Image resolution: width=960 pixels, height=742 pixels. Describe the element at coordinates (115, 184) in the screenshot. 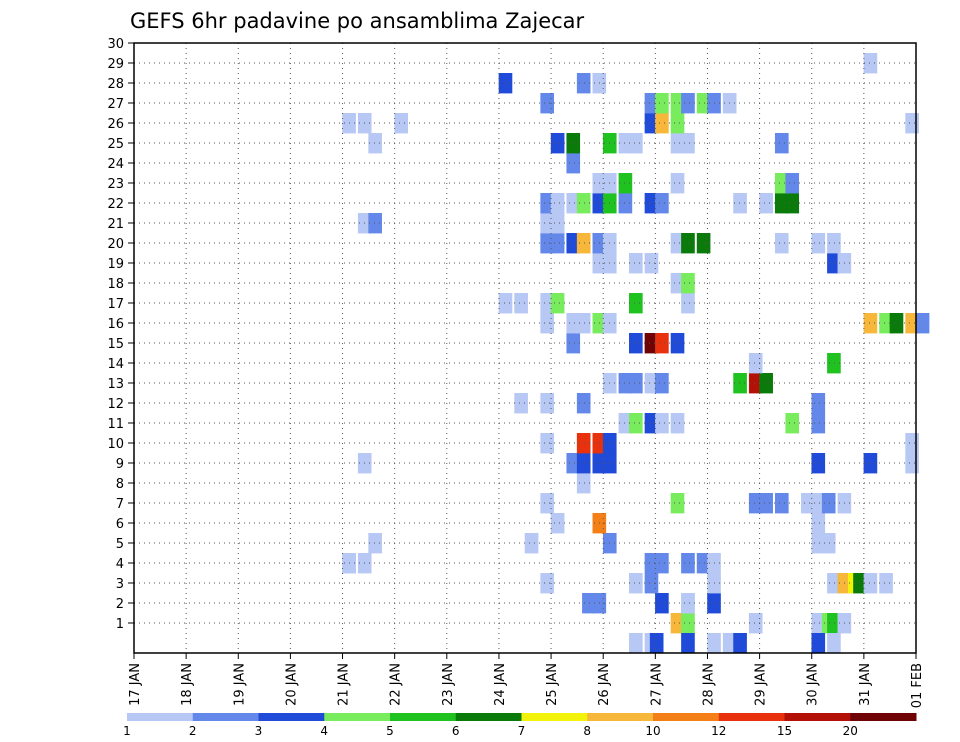

I see `y-tick-label: 23` at that location.